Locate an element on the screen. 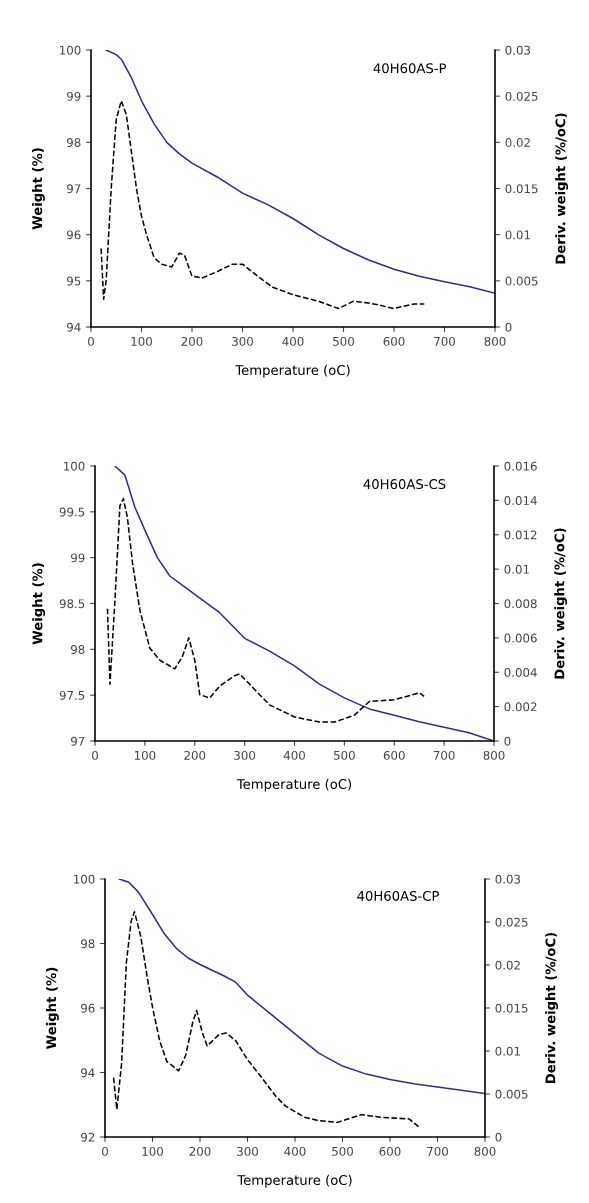 This screenshot has width=589, height=1203. y2-tick-label: 0.002 is located at coordinates (520, 707).